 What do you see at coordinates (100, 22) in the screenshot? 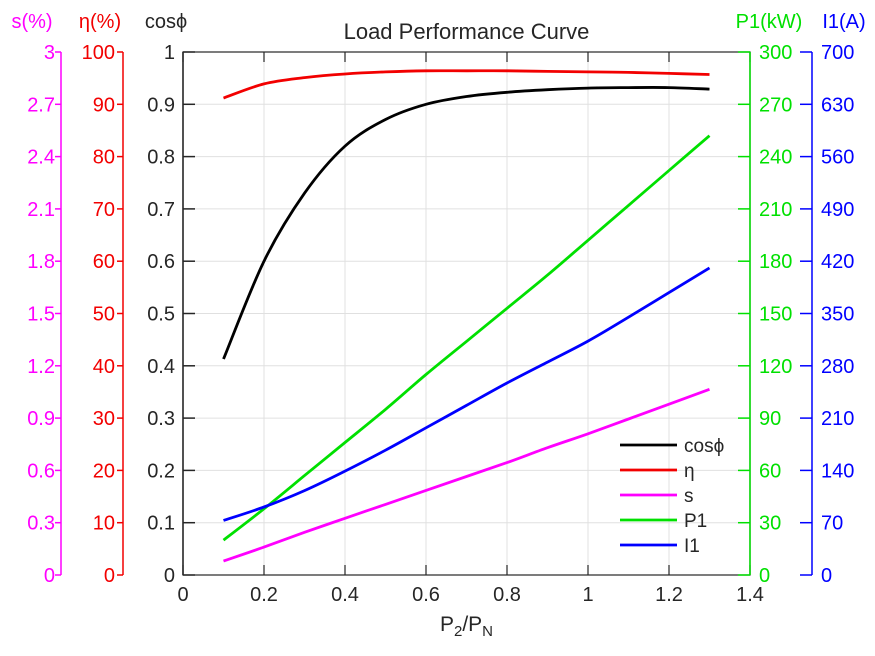
I see `eta-axis-title: η(%)` at bounding box center [100, 22].